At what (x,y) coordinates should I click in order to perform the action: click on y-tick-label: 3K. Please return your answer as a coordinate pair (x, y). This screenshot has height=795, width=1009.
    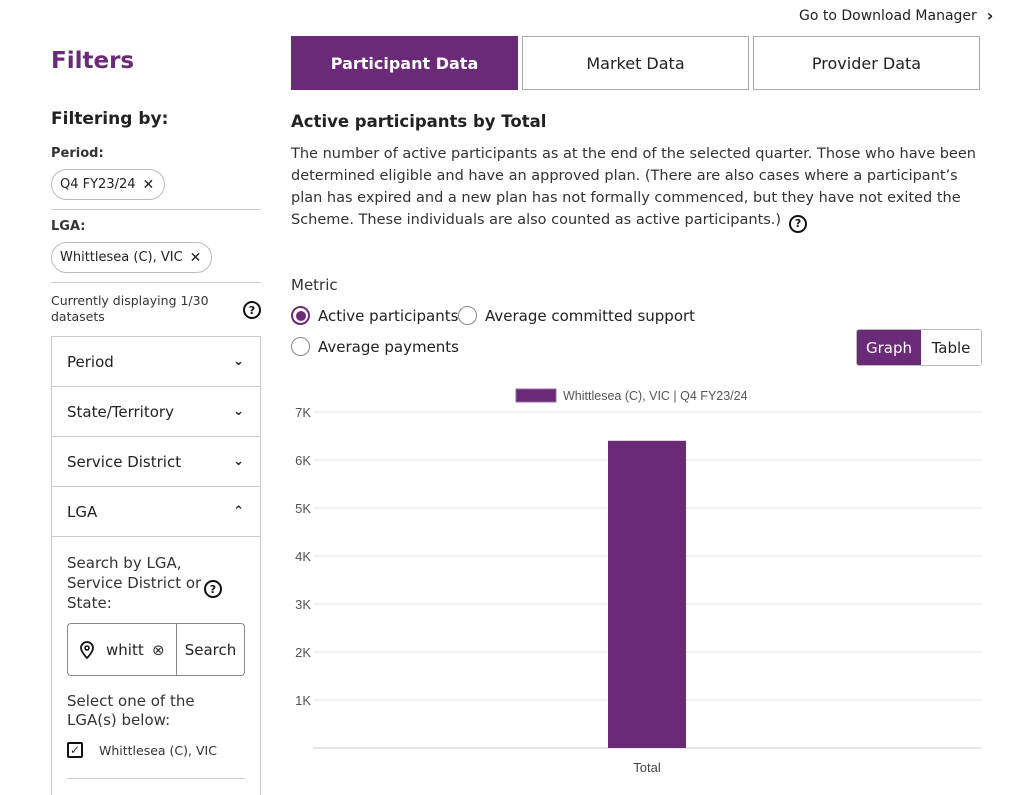
    Looking at the image, I should click on (303, 604).